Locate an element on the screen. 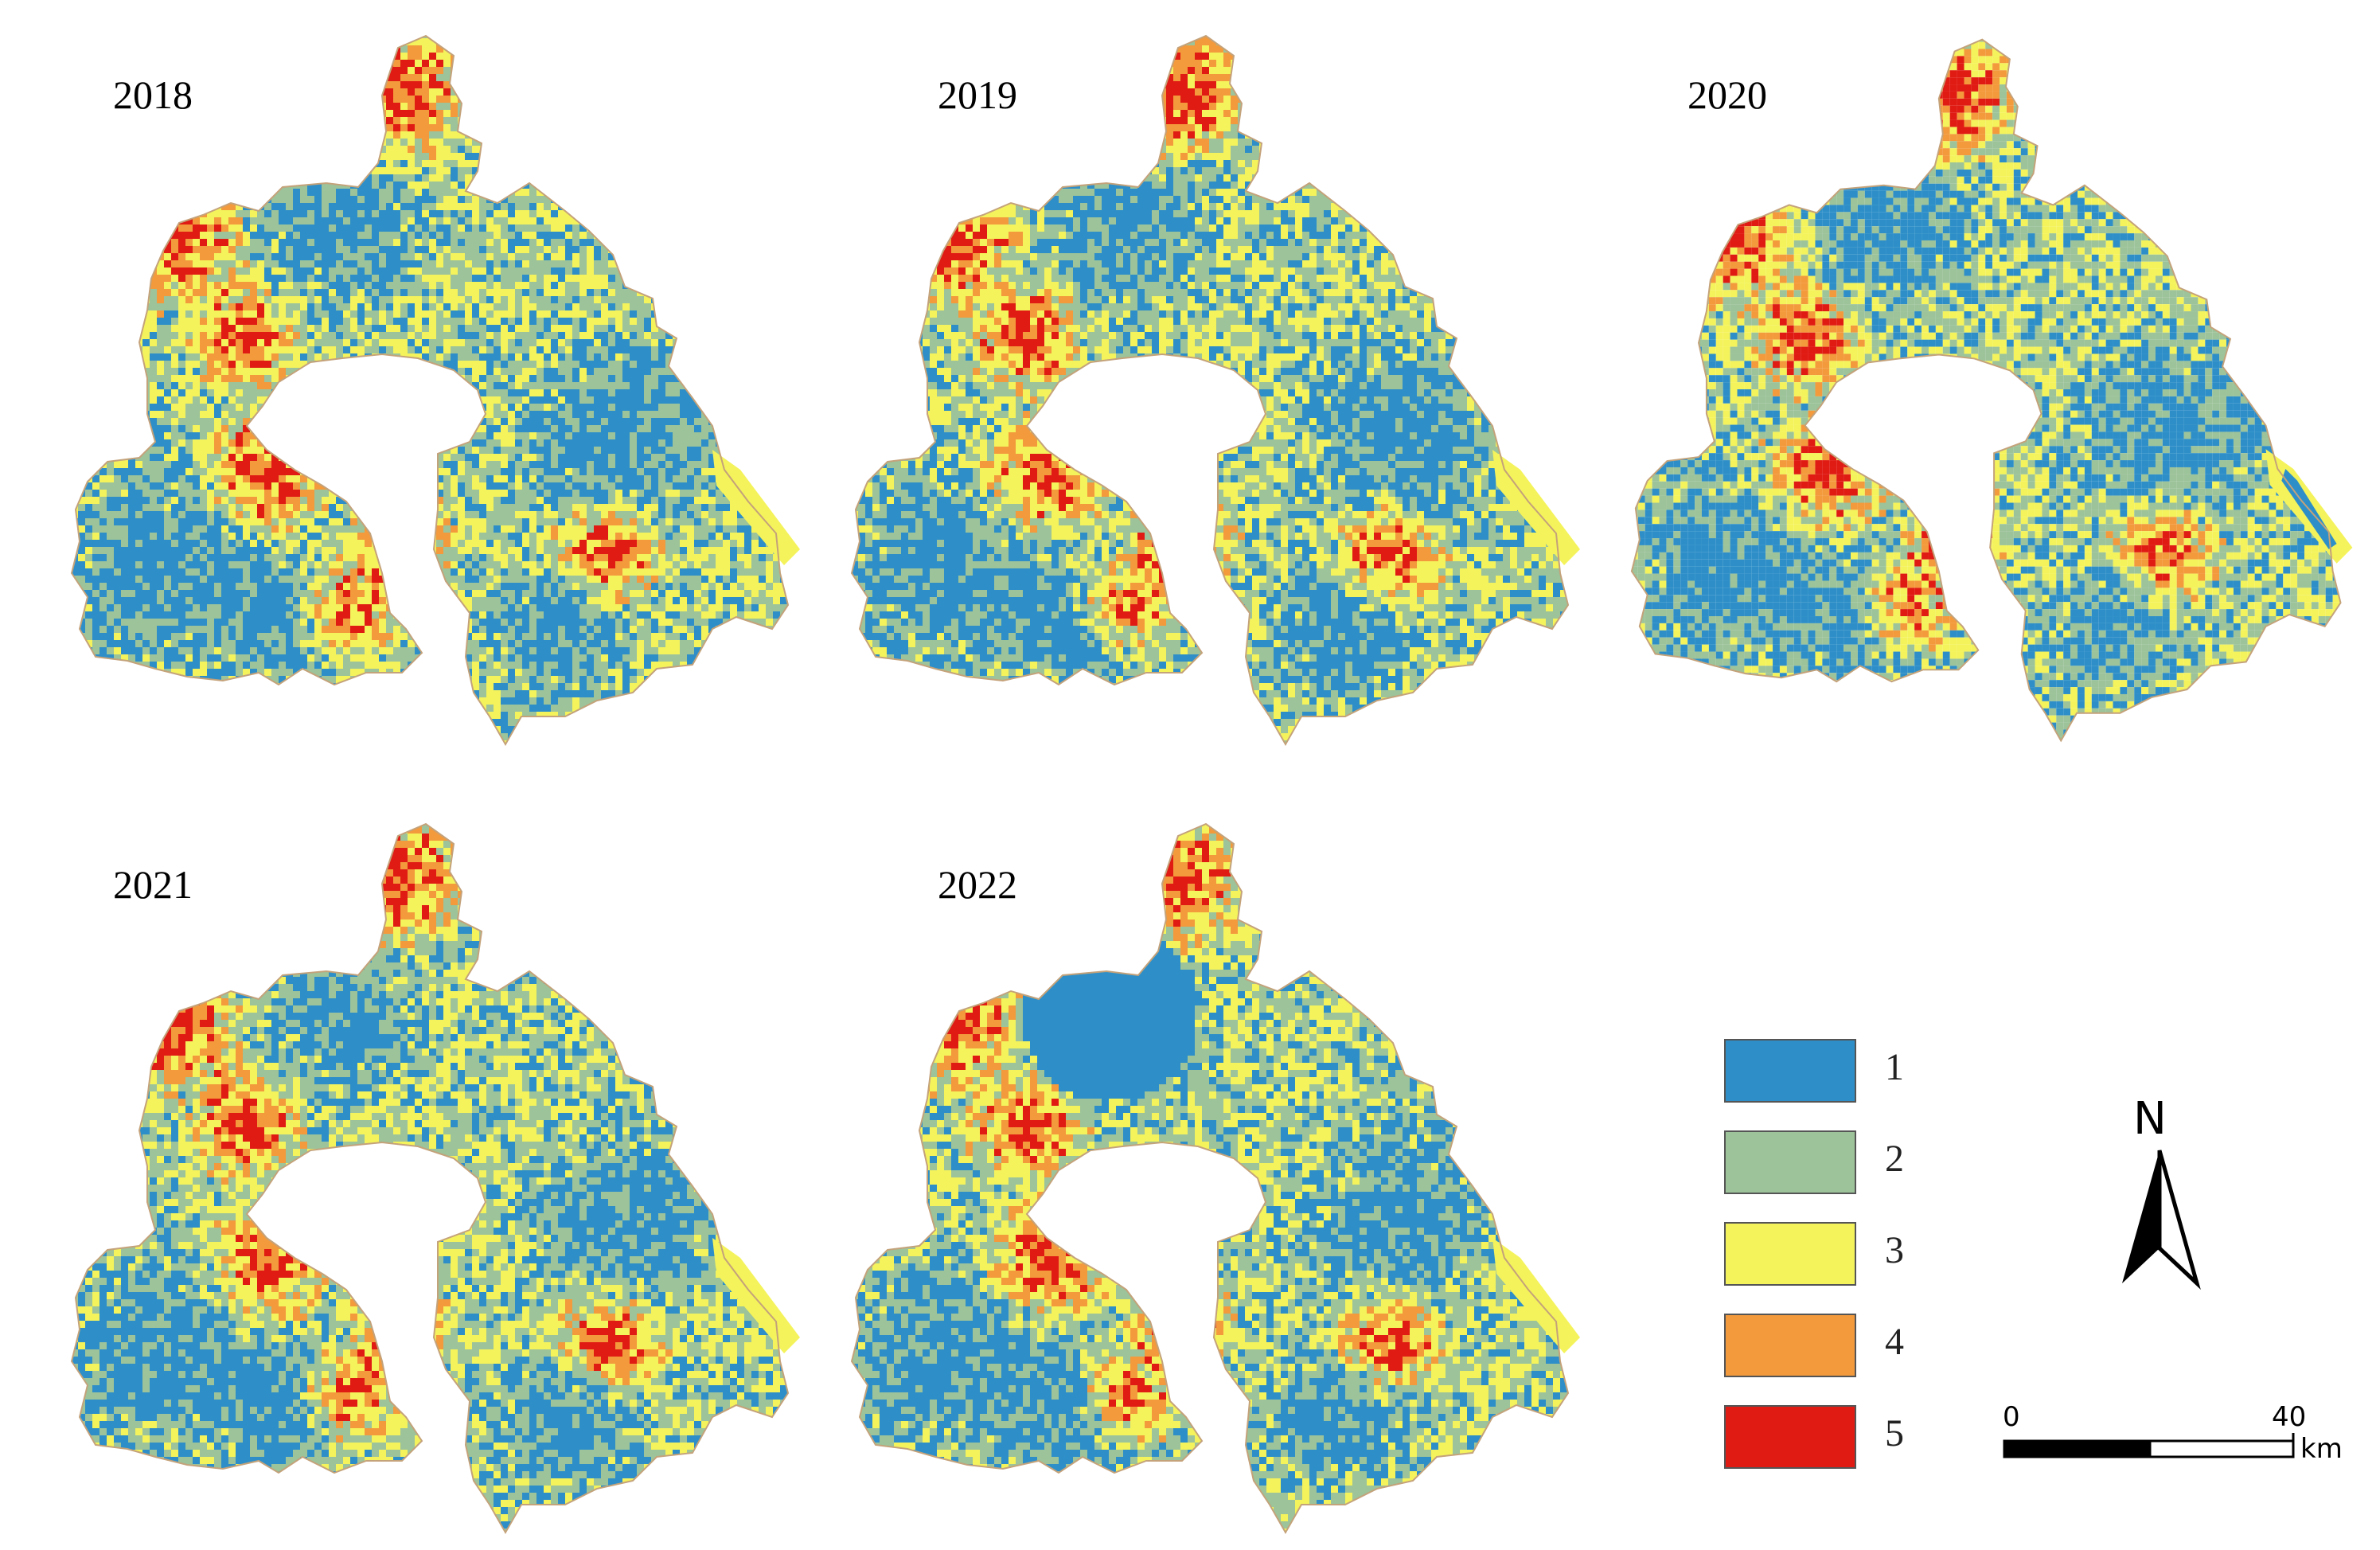  legend-label: 5 is located at coordinates (1894, 1433).